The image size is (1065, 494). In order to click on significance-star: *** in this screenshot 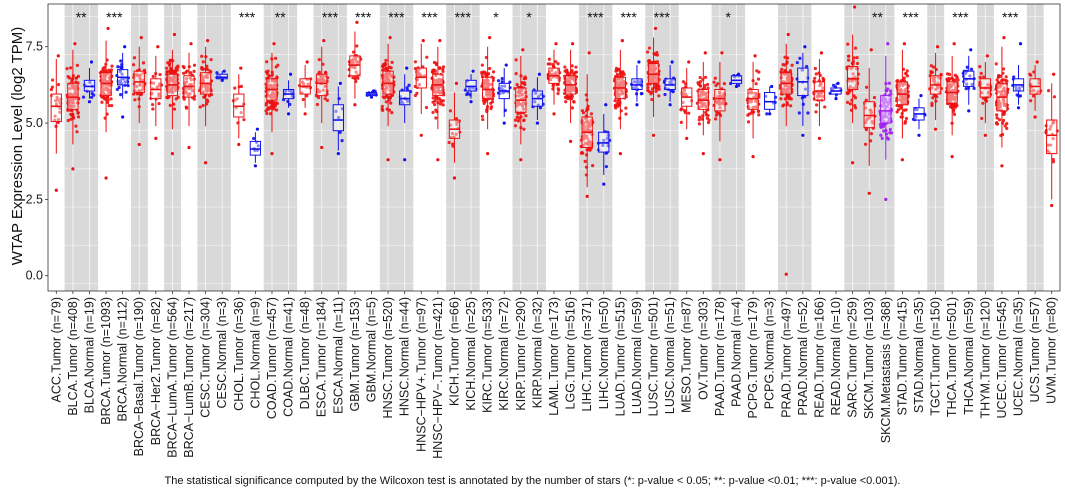, I will do `click(595, 17)`.